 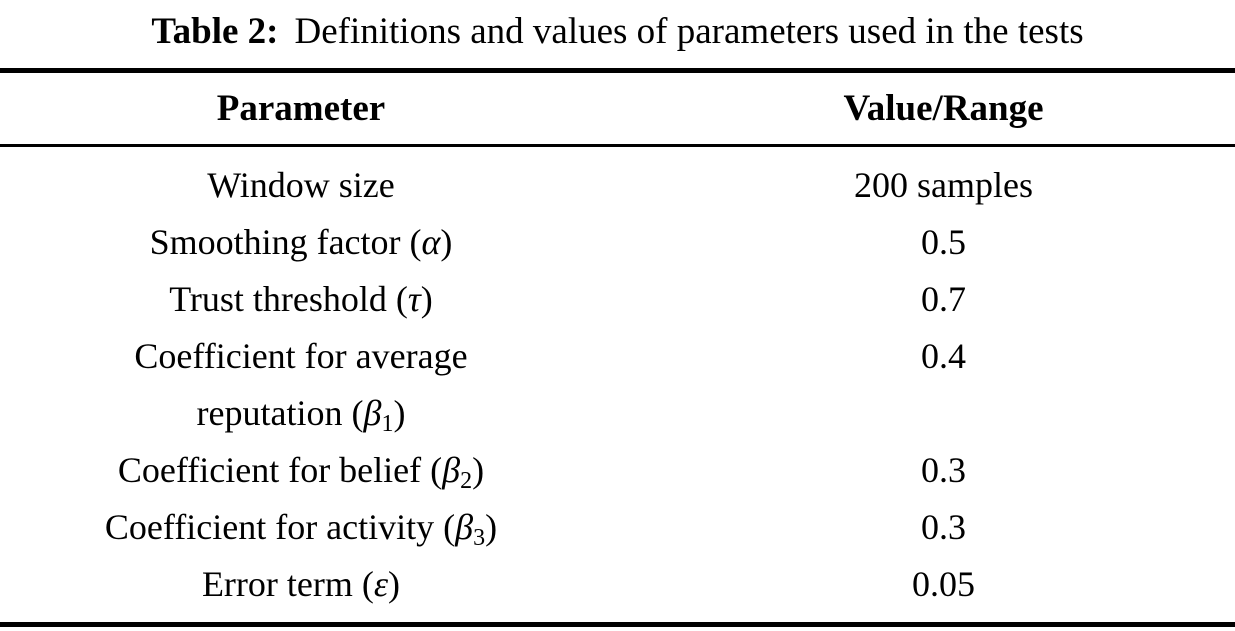 What do you see at coordinates (617, 108) in the screenshot?
I see `table-header-row: Parameter Value/Range` at bounding box center [617, 108].